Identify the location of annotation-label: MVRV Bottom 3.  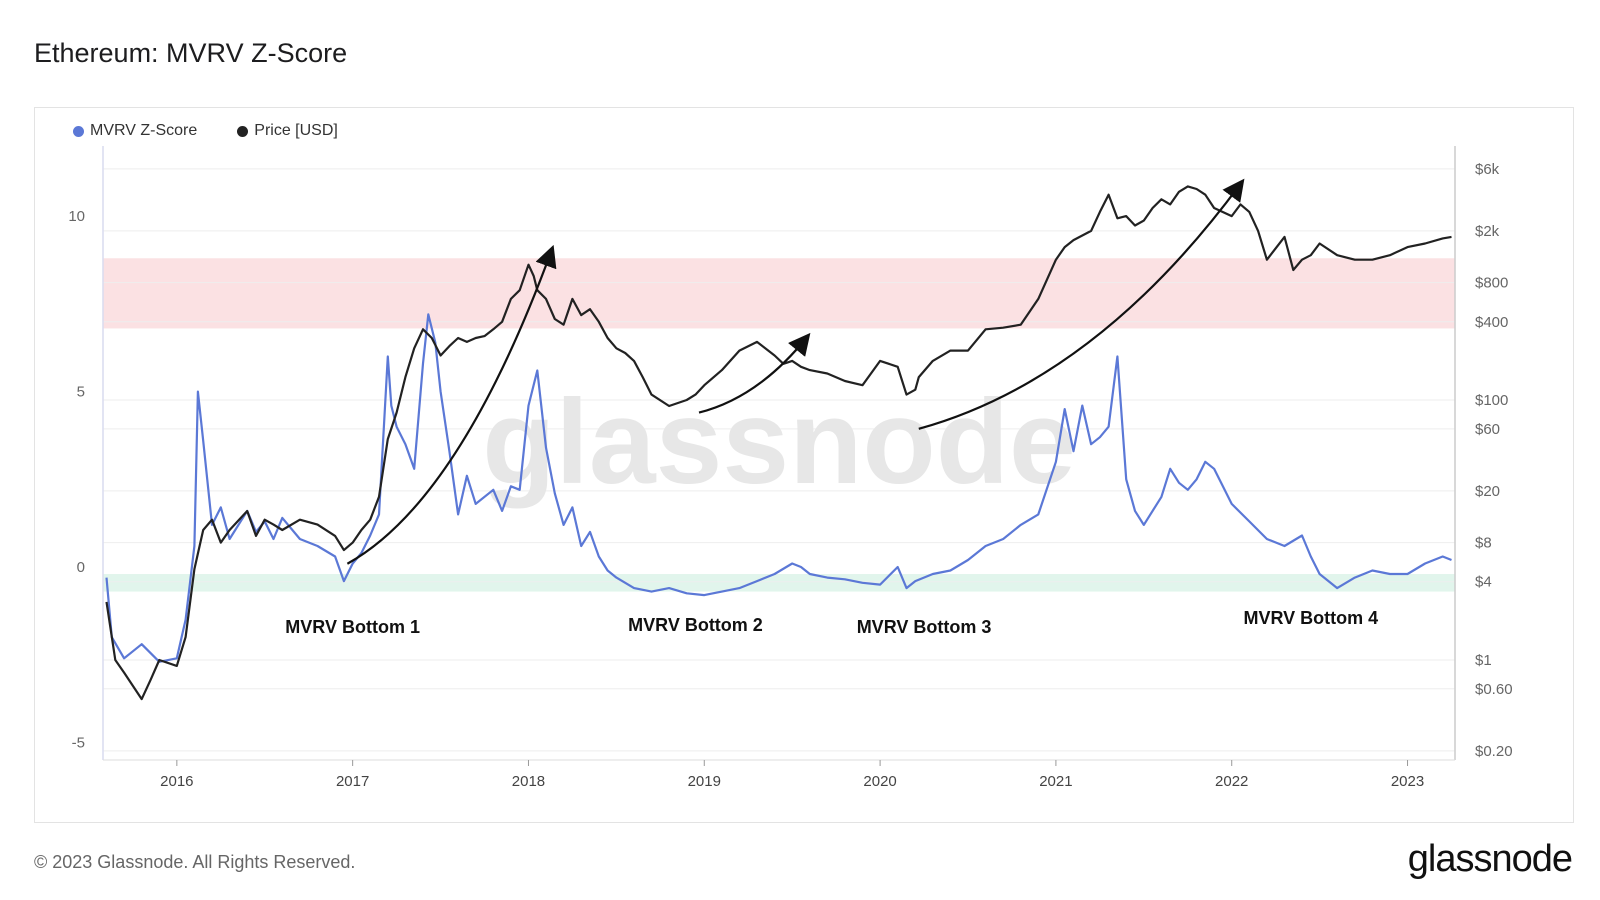
(924, 627).